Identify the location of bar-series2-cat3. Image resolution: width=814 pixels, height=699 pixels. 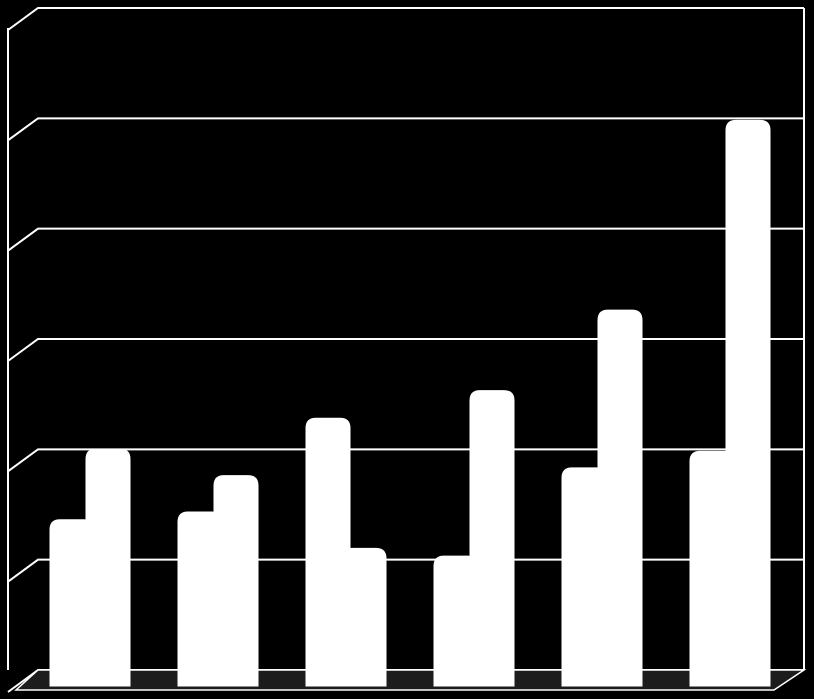
(364, 617).